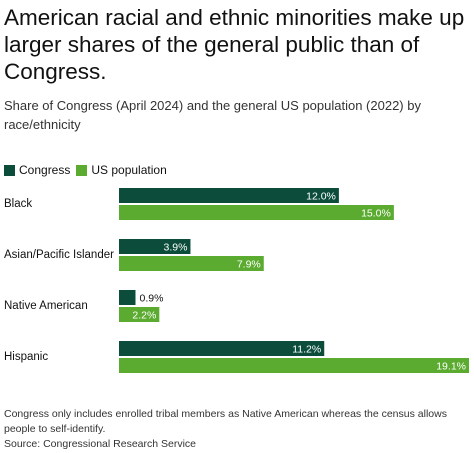 The image size is (474, 453). I want to click on category-label: Native American, so click(46, 306).